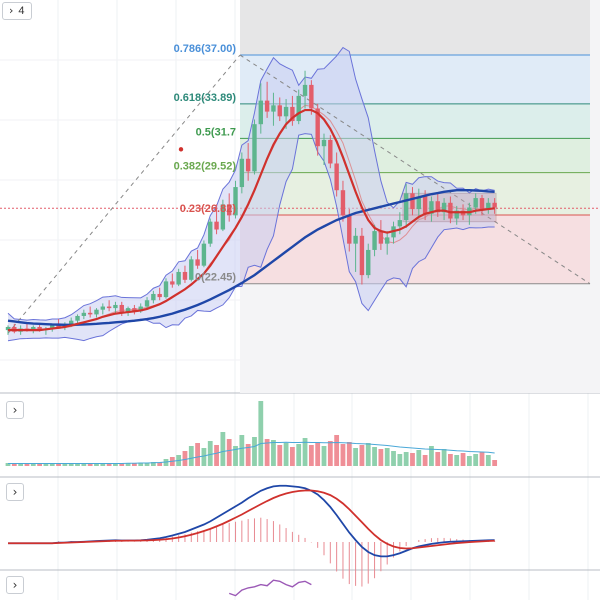  What do you see at coordinates (415, 155) in the screenshot?
I see `fib-zone-0.5` at bounding box center [415, 155].